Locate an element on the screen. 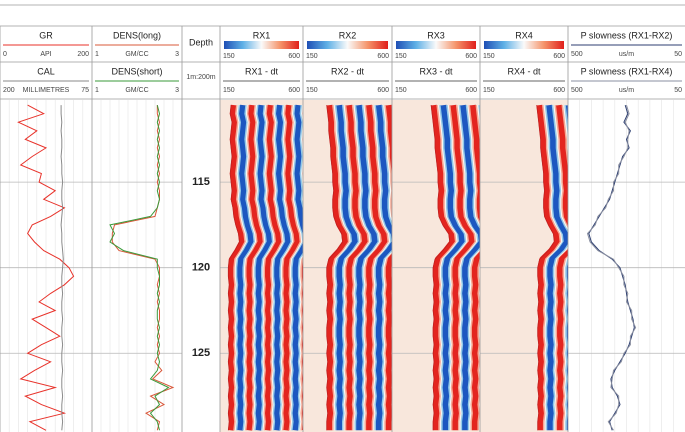  depth-label: 110 is located at coordinates (201, 96).